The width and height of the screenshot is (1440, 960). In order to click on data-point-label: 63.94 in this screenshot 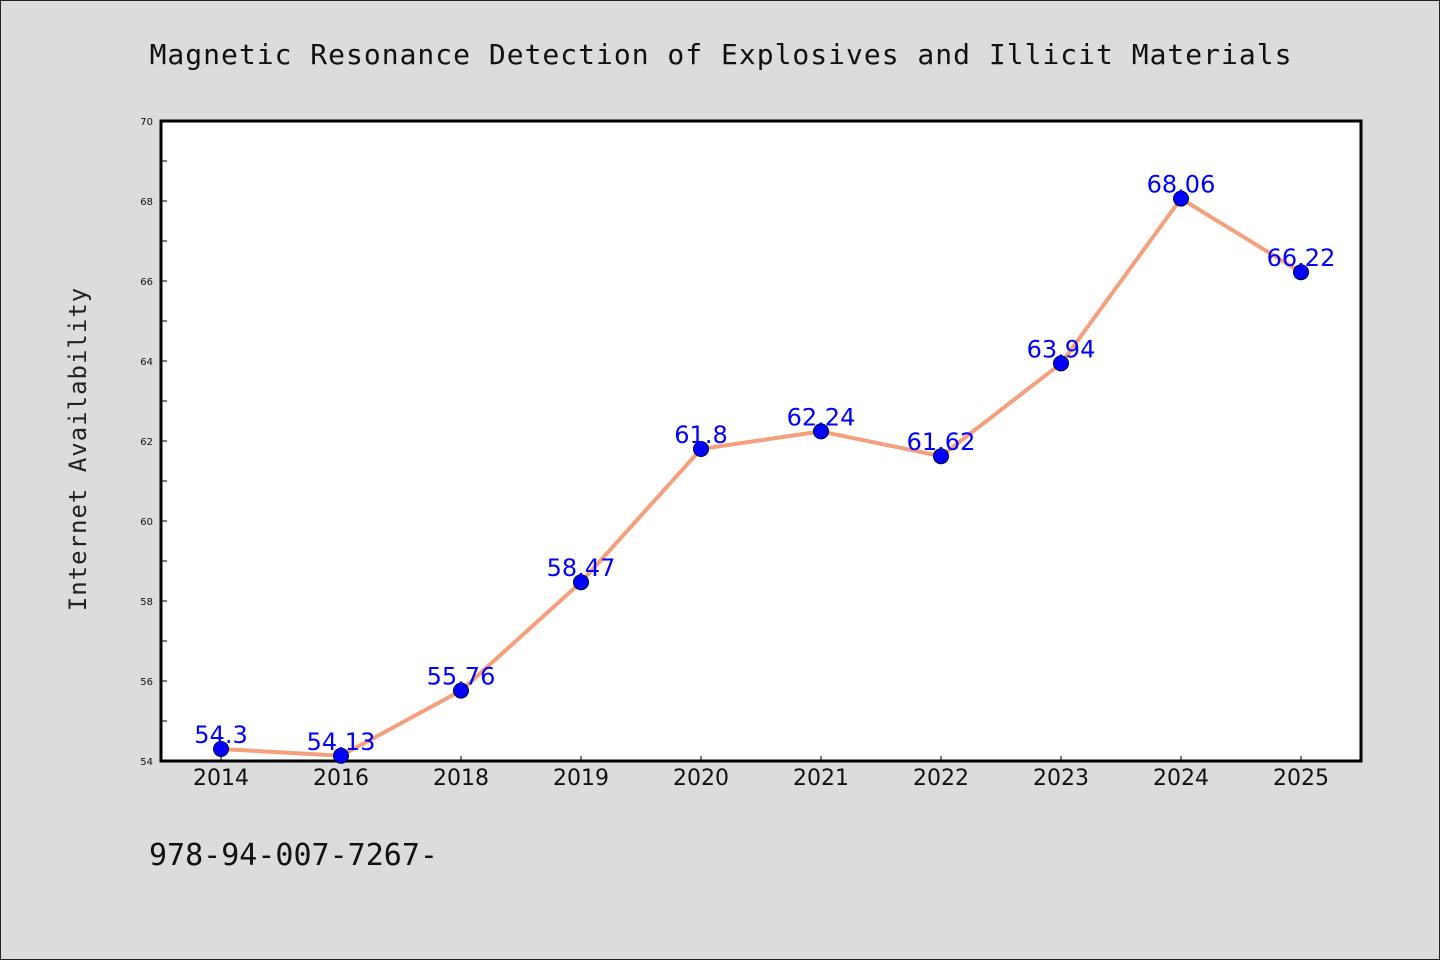, I will do `click(1061, 349)`.